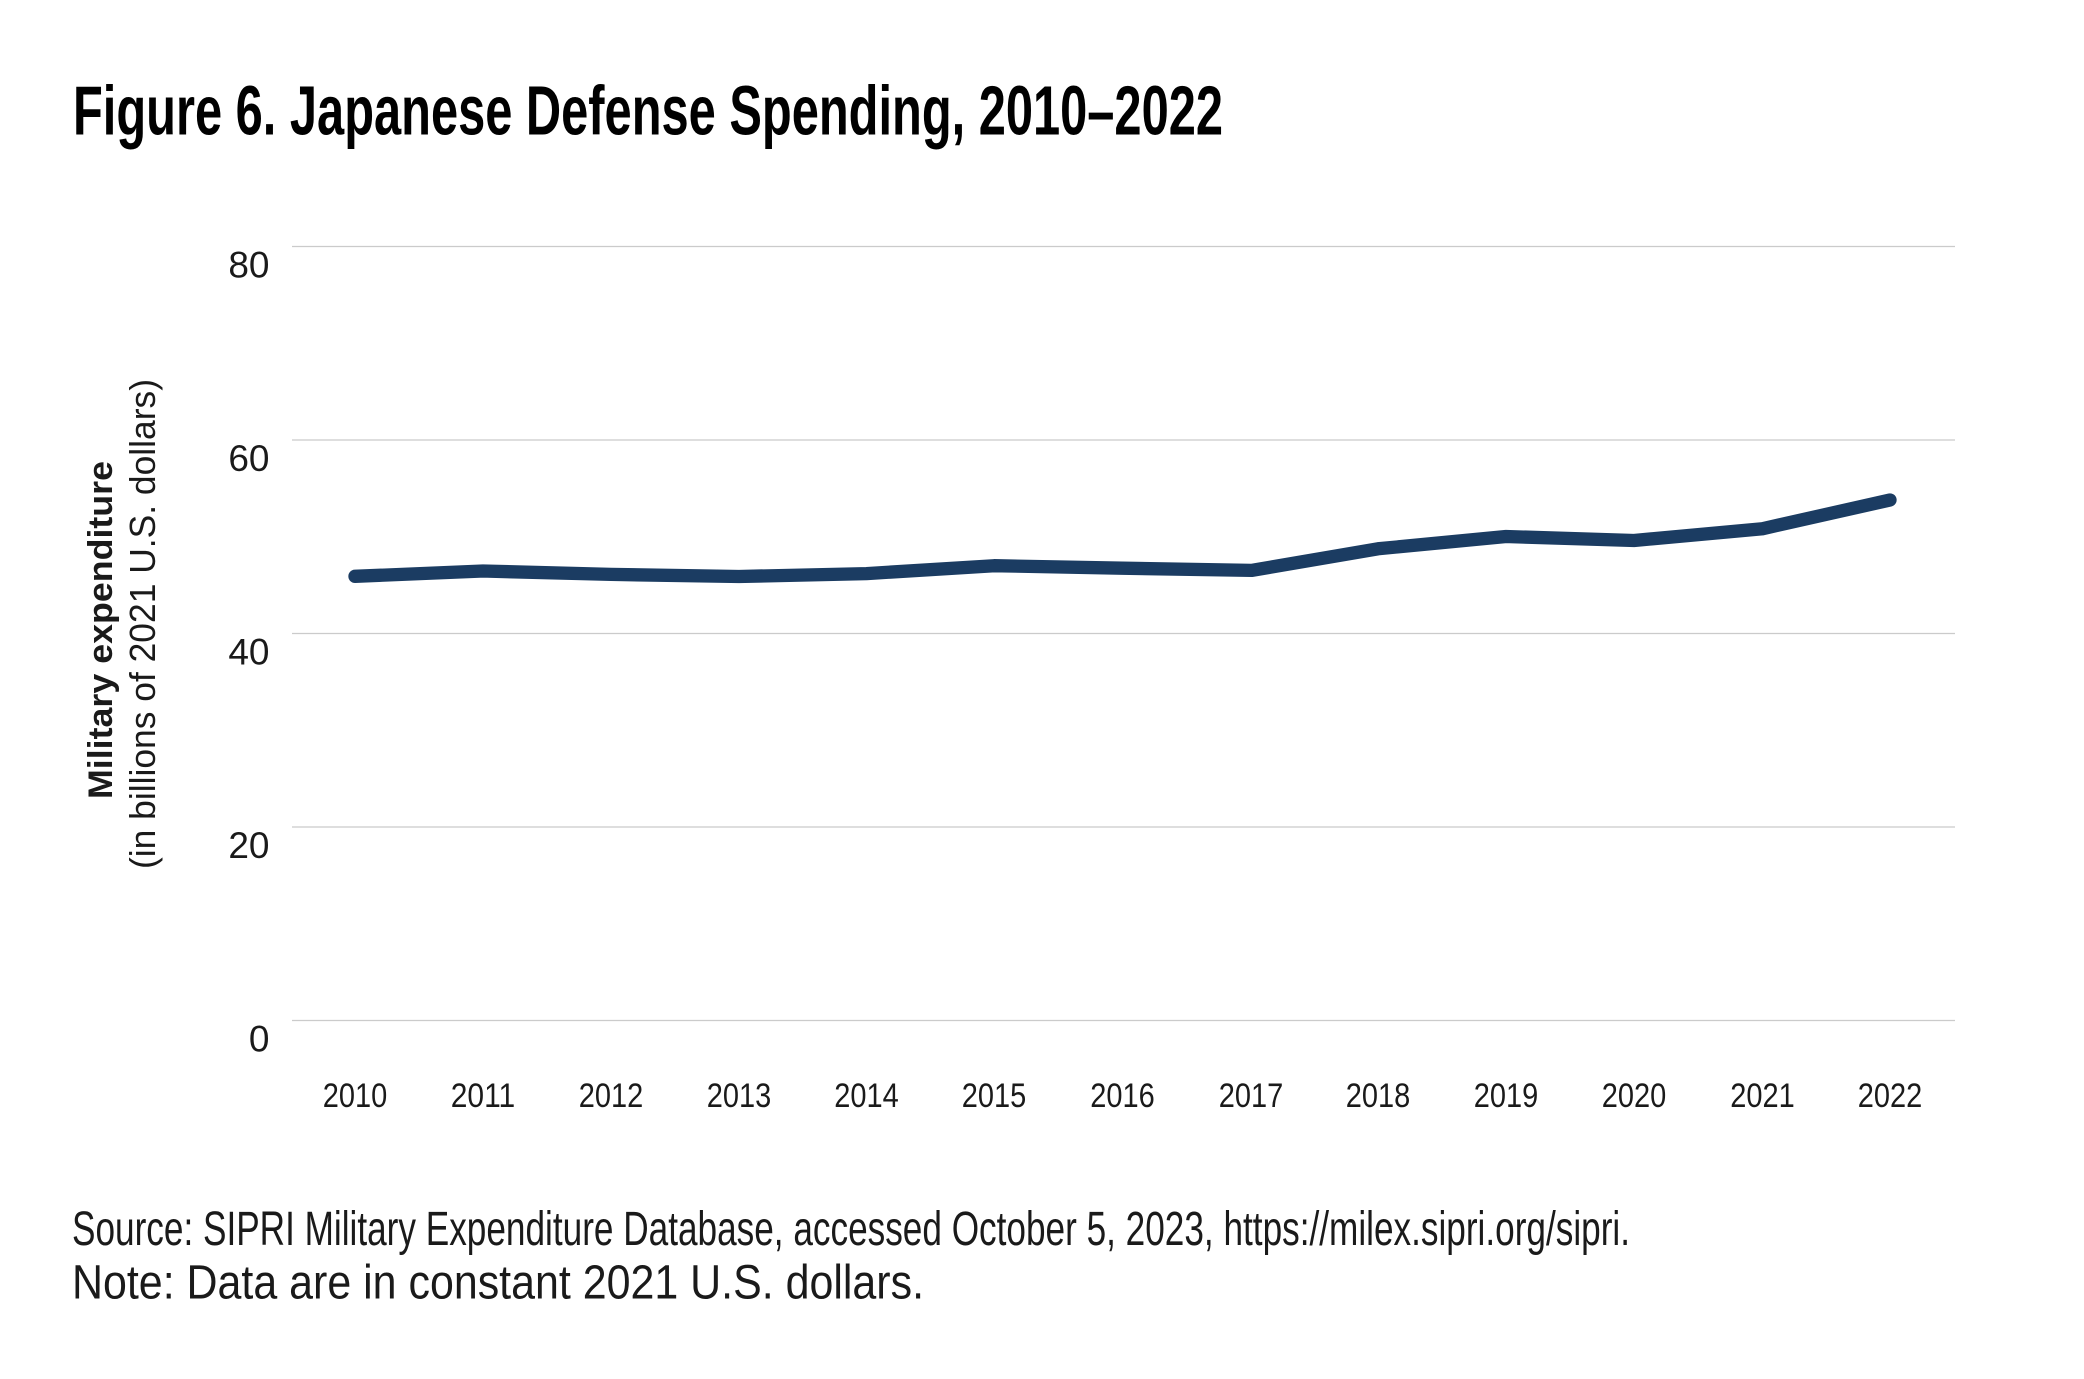  What do you see at coordinates (248, 652) in the screenshot?
I see `svg-text: 40` at bounding box center [248, 652].